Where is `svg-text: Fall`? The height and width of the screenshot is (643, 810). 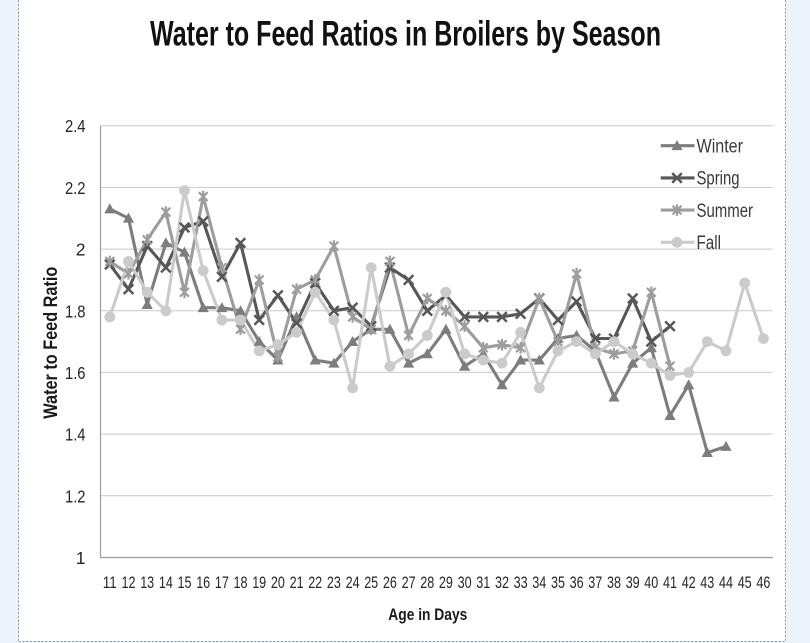
svg-text: Fall is located at coordinates (709, 243).